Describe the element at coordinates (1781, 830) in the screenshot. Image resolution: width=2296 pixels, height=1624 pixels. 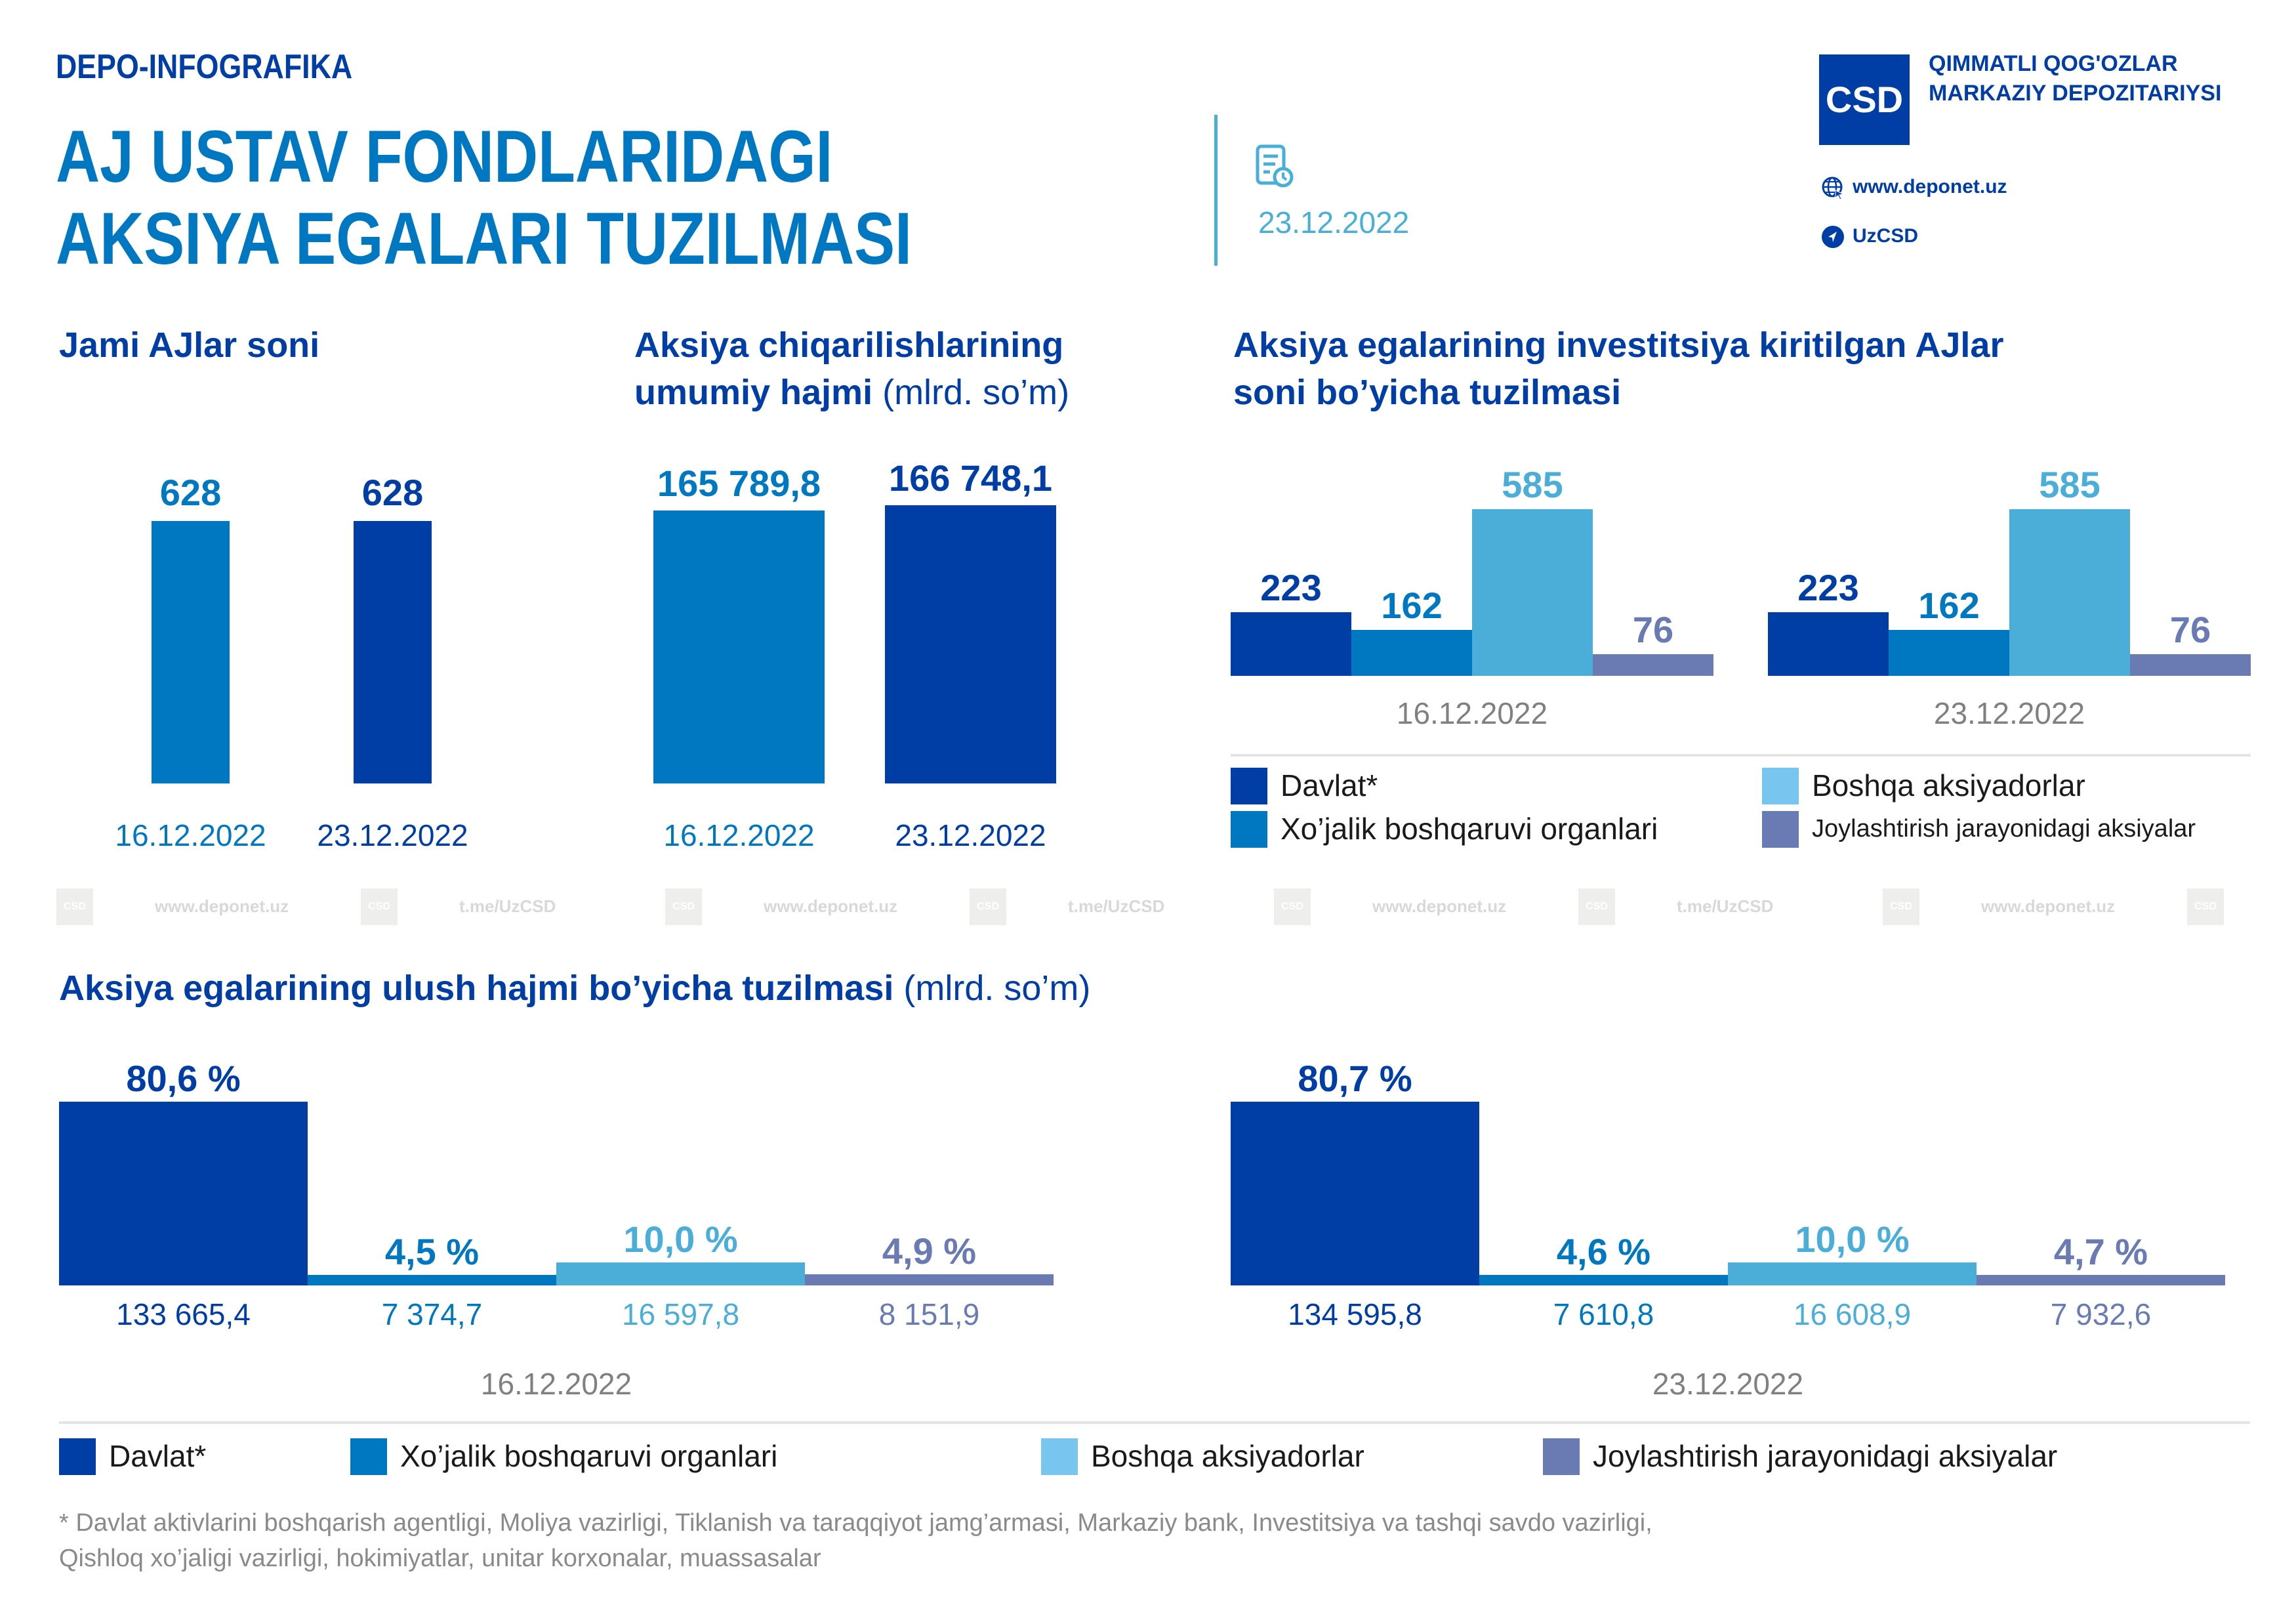
I see `legend-swatch-joylashtirish` at that location.